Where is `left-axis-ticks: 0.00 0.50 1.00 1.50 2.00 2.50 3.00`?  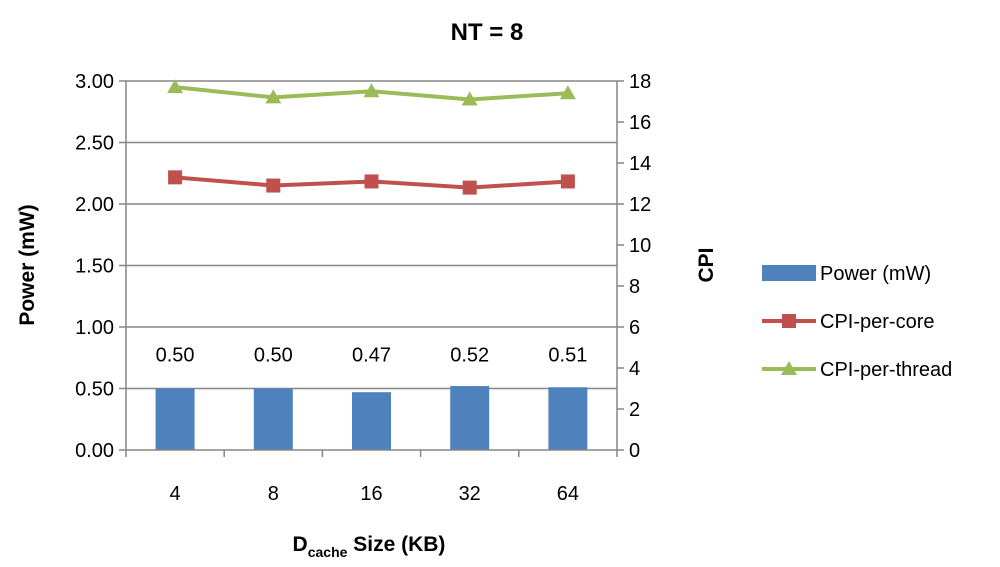
left-axis-ticks: 0.00 0.50 1.00 1.50 2.00 2.50 3.00 is located at coordinates (100, 266).